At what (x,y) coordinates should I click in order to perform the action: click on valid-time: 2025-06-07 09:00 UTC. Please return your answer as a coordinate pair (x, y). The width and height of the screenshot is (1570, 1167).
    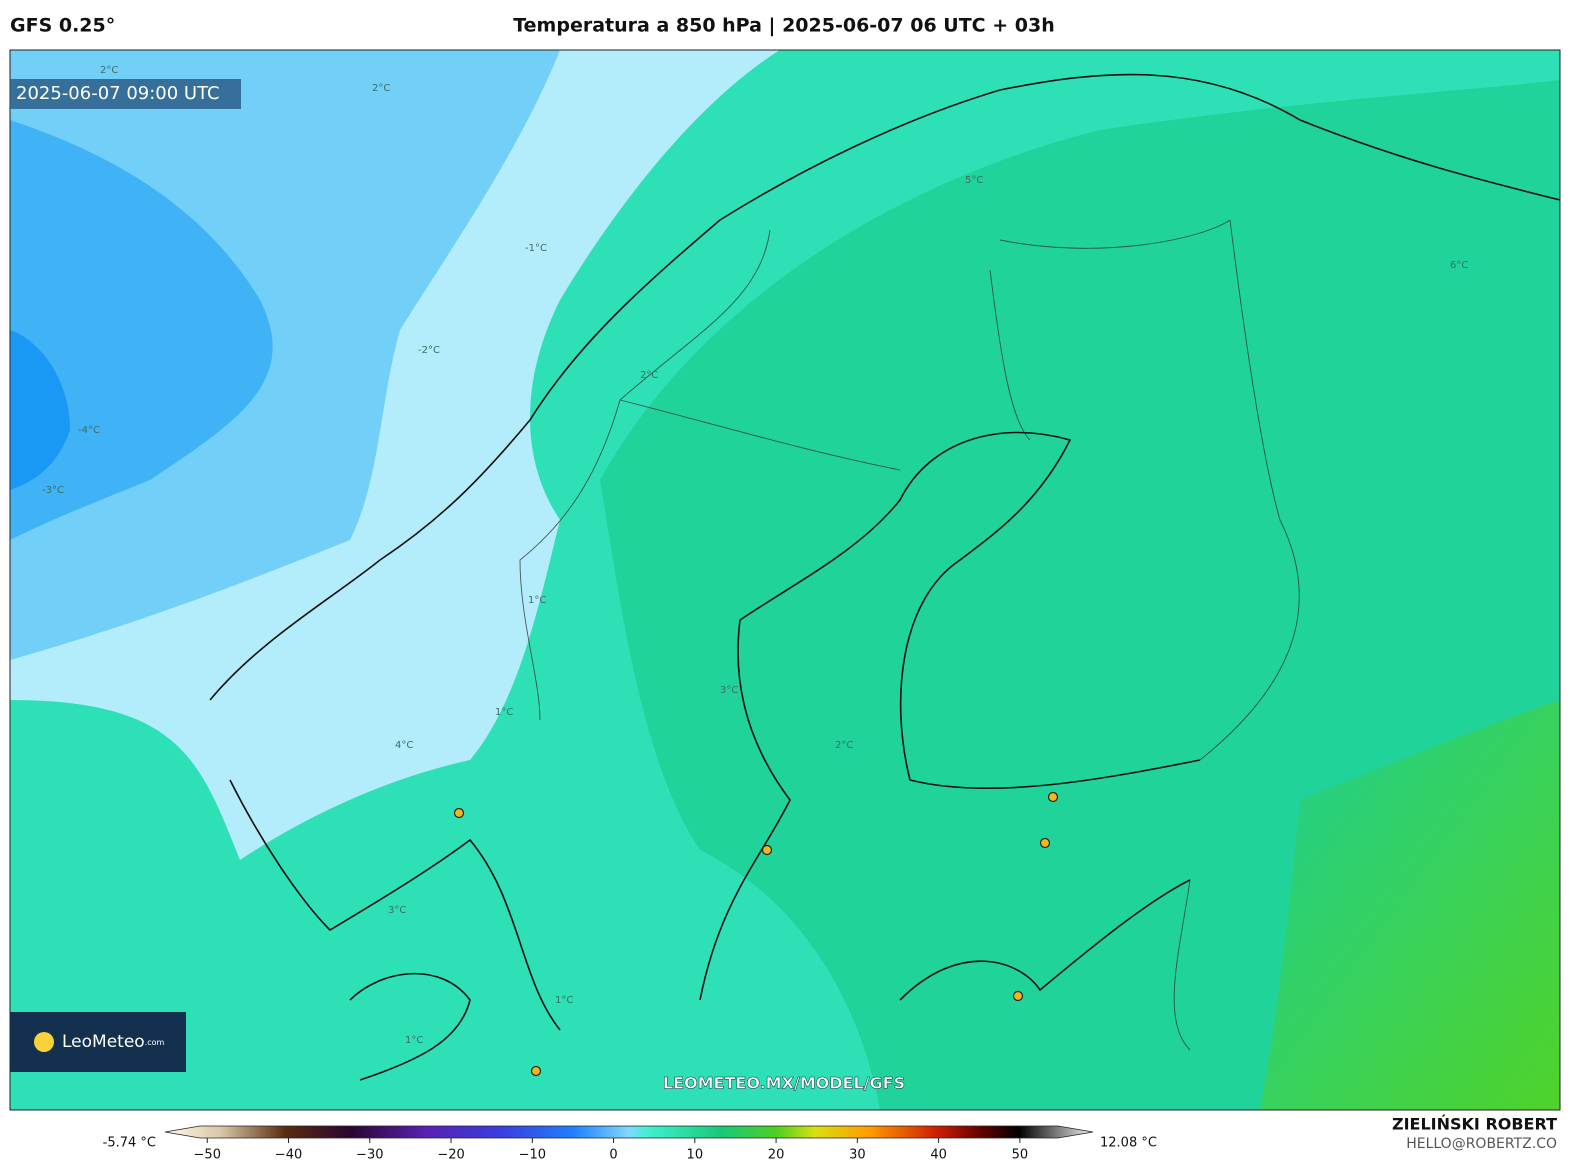
    Looking at the image, I should click on (118, 93).